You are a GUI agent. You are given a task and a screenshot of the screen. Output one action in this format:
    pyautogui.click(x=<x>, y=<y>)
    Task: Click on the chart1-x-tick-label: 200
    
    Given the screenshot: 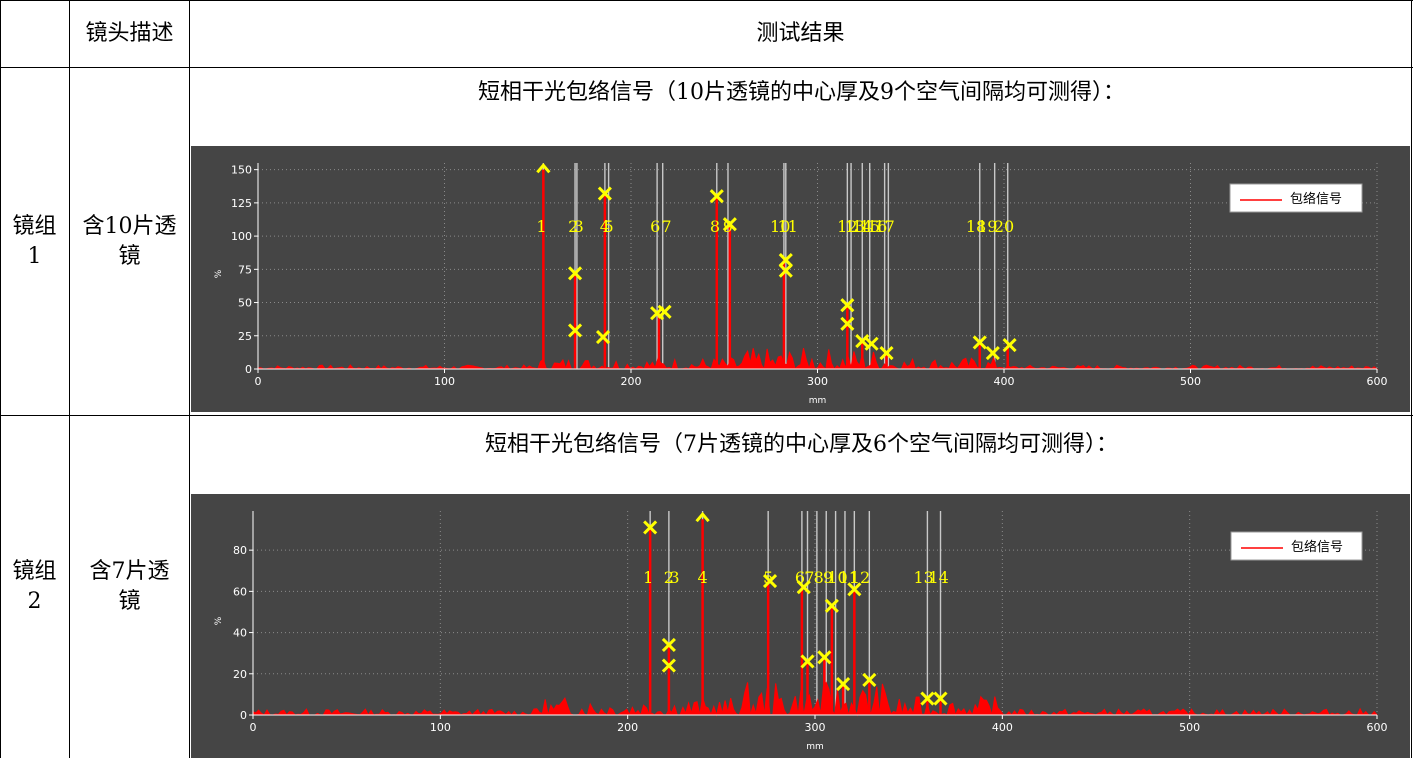 What is the action you would take?
    pyautogui.click(x=631, y=381)
    